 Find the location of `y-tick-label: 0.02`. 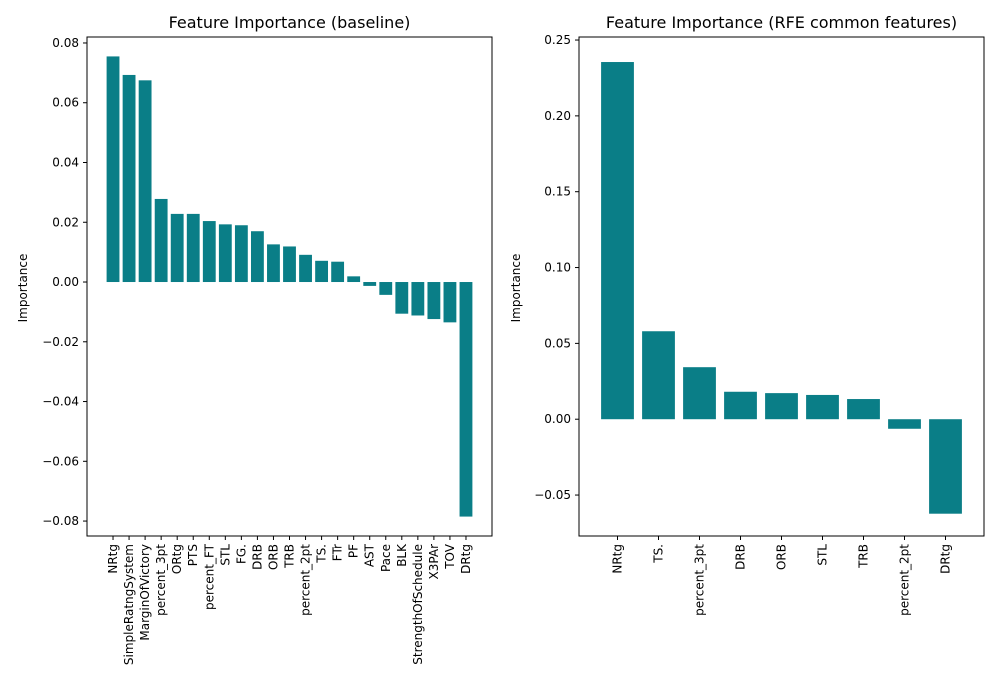

y-tick-label: 0.02 is located at coordinates (65, 222).